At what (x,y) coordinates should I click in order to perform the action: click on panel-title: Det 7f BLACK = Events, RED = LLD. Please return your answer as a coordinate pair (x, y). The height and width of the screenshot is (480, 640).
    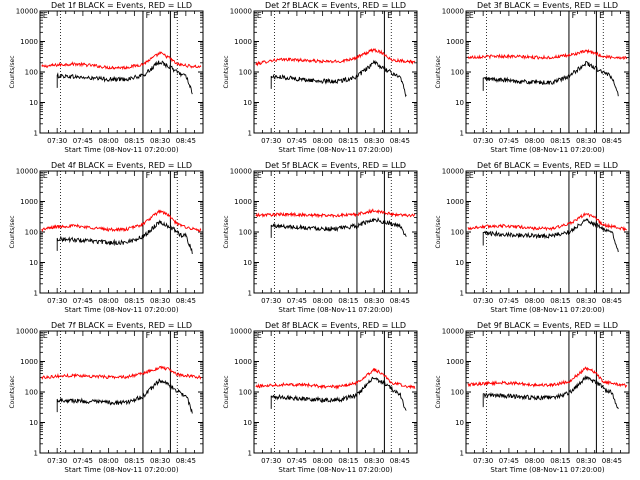
    Looking at the image, I should click on (121, 325).